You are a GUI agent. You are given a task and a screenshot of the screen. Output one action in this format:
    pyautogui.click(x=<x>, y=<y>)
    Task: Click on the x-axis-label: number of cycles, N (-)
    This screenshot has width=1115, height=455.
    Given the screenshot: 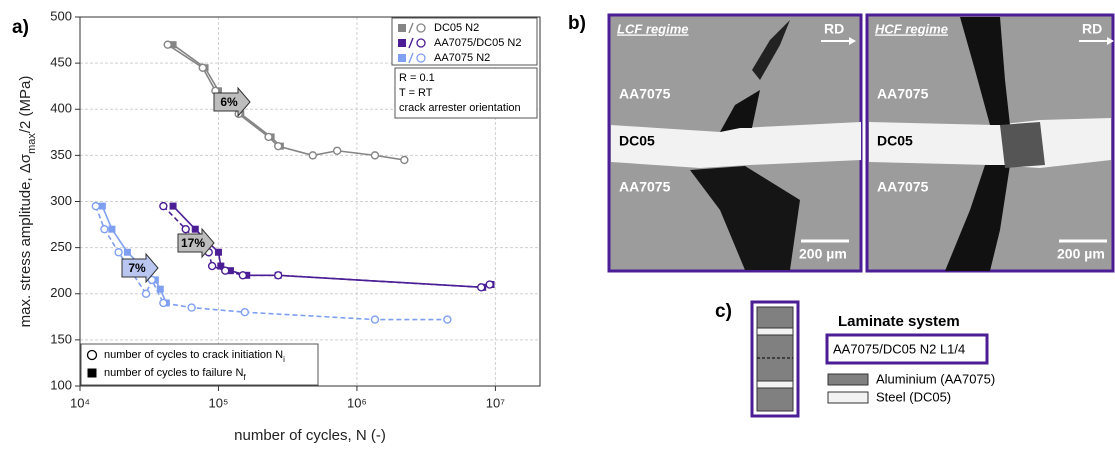 What is the action you would take?
    pyautogui.click(x=310, y=435)
    